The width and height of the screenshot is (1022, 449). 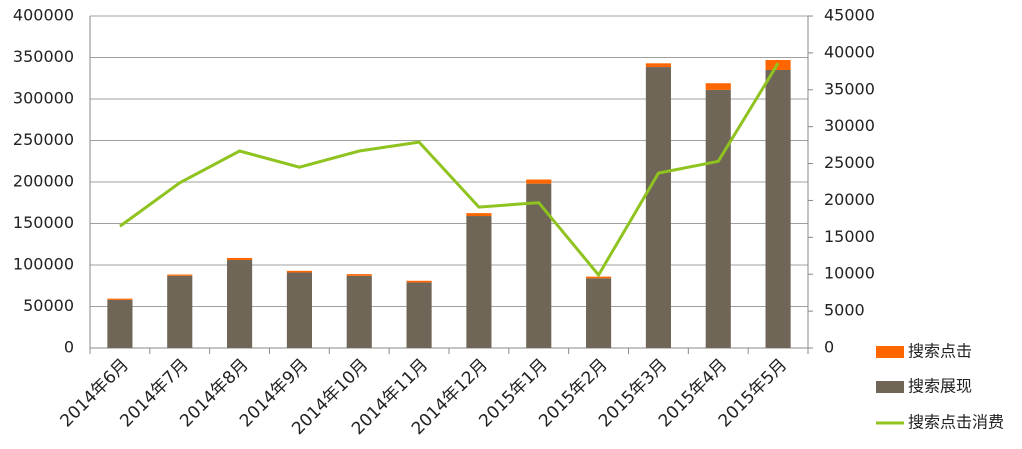 I want to click on y-tick-label: 100000, so click(x=43, y=264).